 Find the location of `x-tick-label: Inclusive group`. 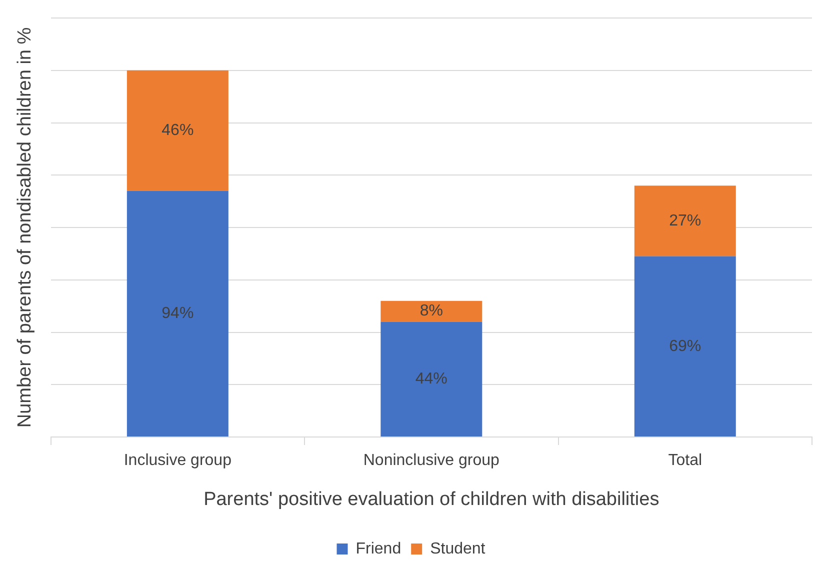

x-tick-label: Inclusive group is located at coordinates (178, 461).